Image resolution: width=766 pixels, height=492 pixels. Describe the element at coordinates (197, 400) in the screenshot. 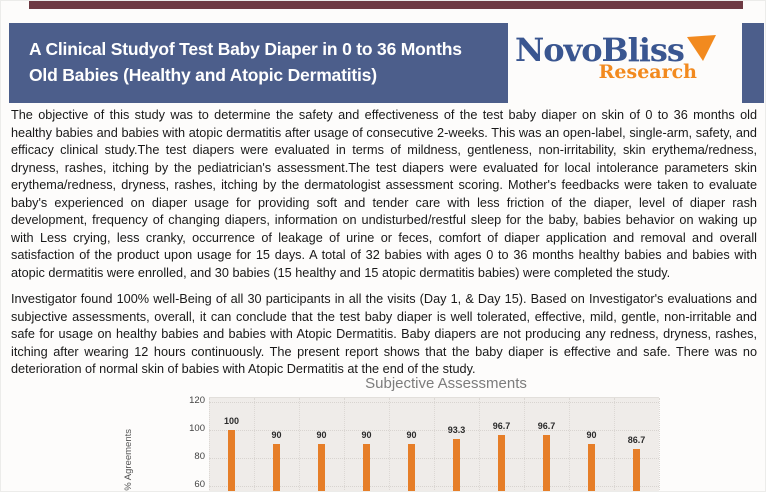

I see `chart-ytick: 120` at that location.